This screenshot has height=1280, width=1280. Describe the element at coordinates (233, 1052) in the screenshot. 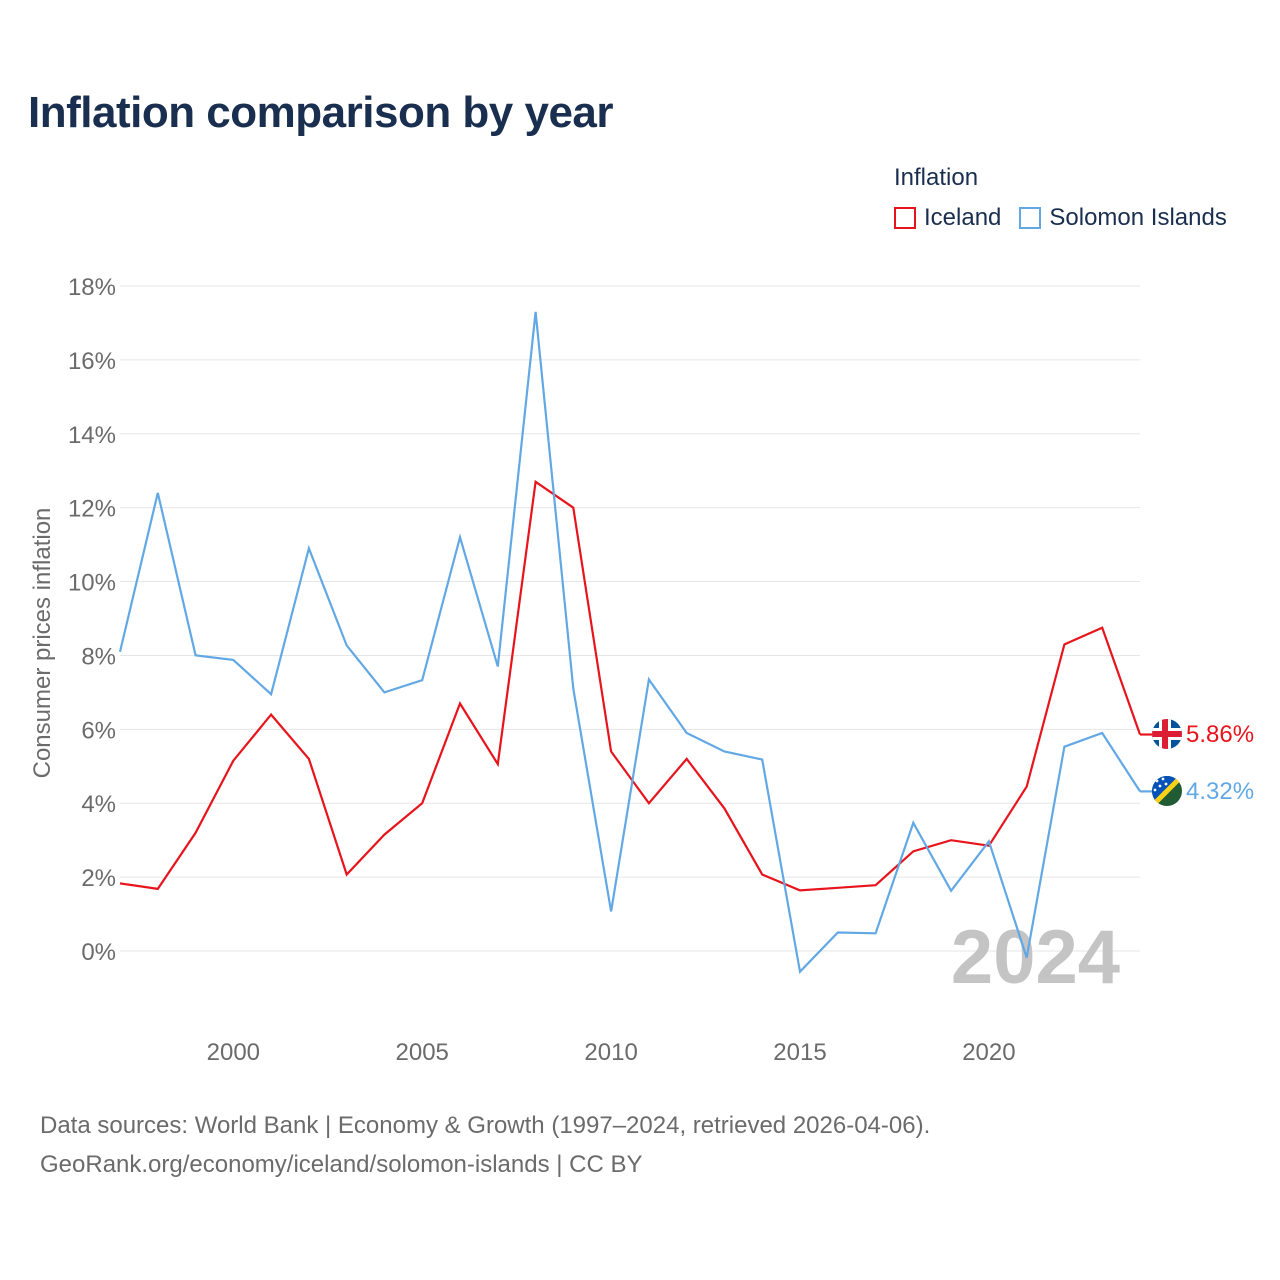

I see `x-tick-label: 2000` at that location.